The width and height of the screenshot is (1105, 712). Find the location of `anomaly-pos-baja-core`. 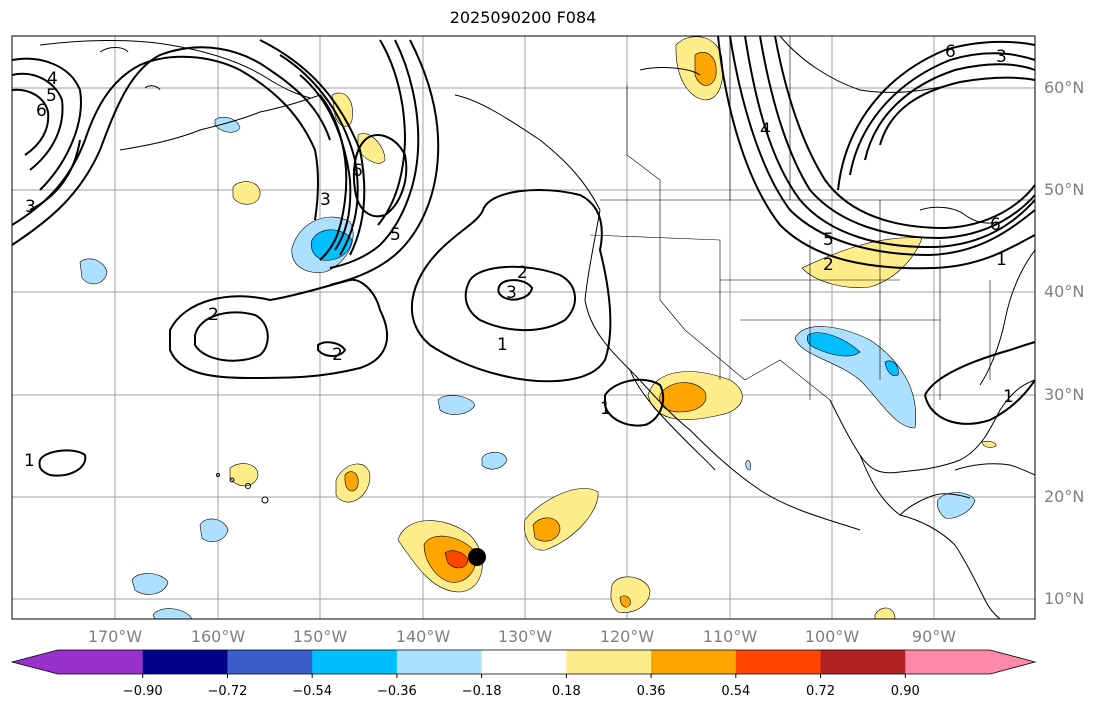

anomaly-pos-baja-core is located at coordinates (683, 397).